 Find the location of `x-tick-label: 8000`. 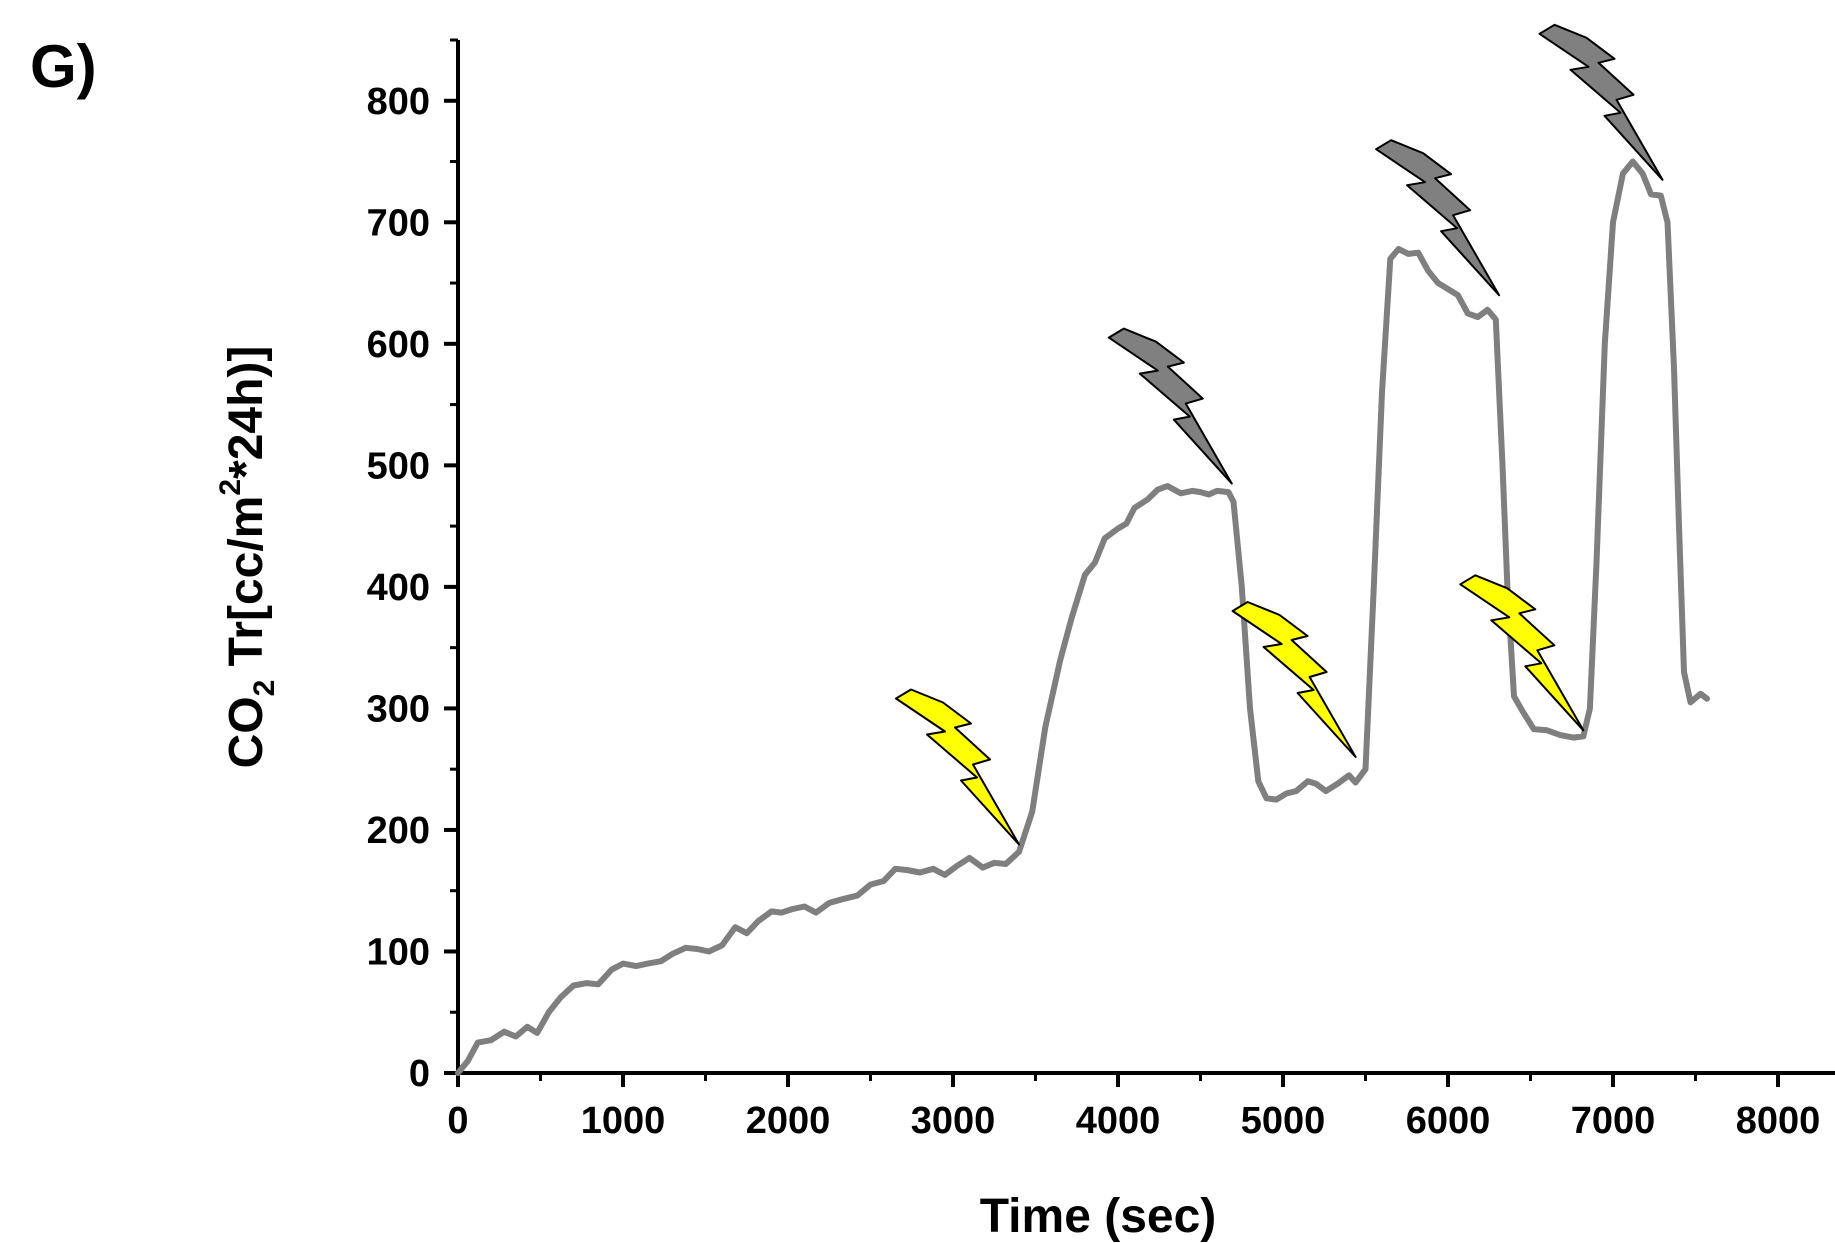

x-tick-label: 8000 is located at coordinates (1778, 1121).